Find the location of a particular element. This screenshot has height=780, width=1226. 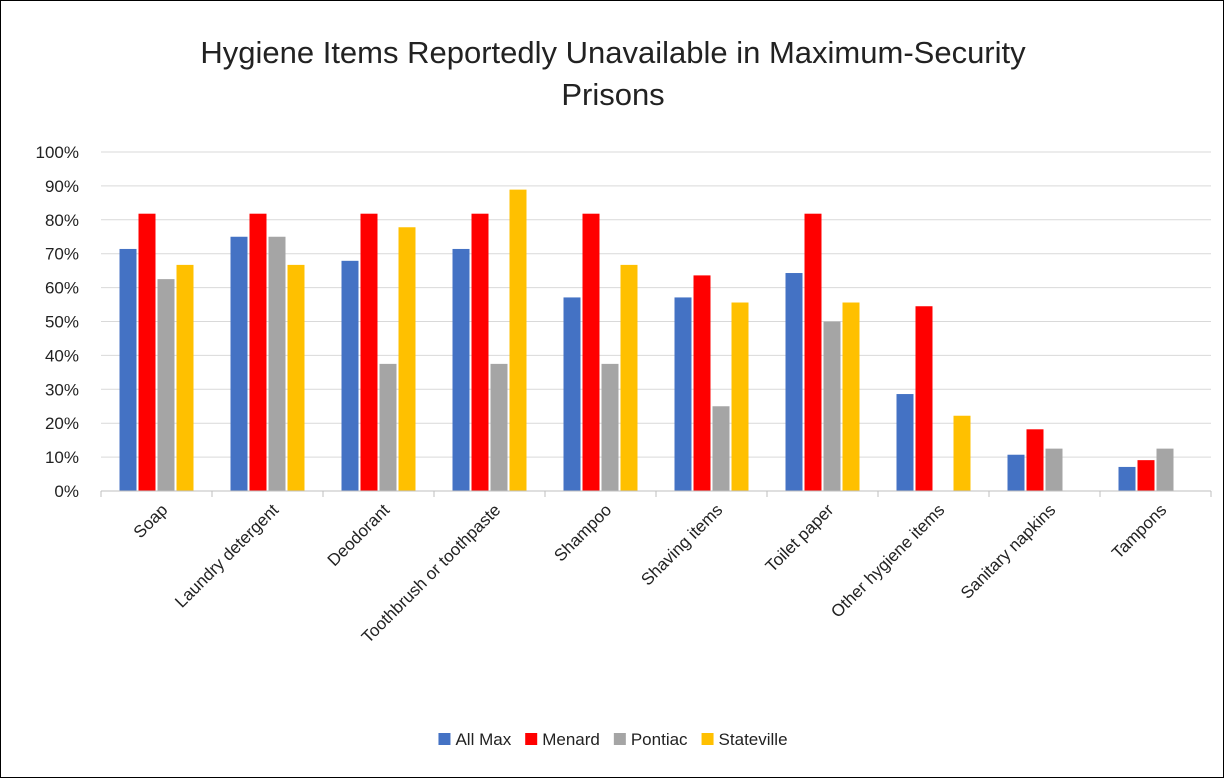

legend-label: Pontiac is located at coordinates (659, 739).